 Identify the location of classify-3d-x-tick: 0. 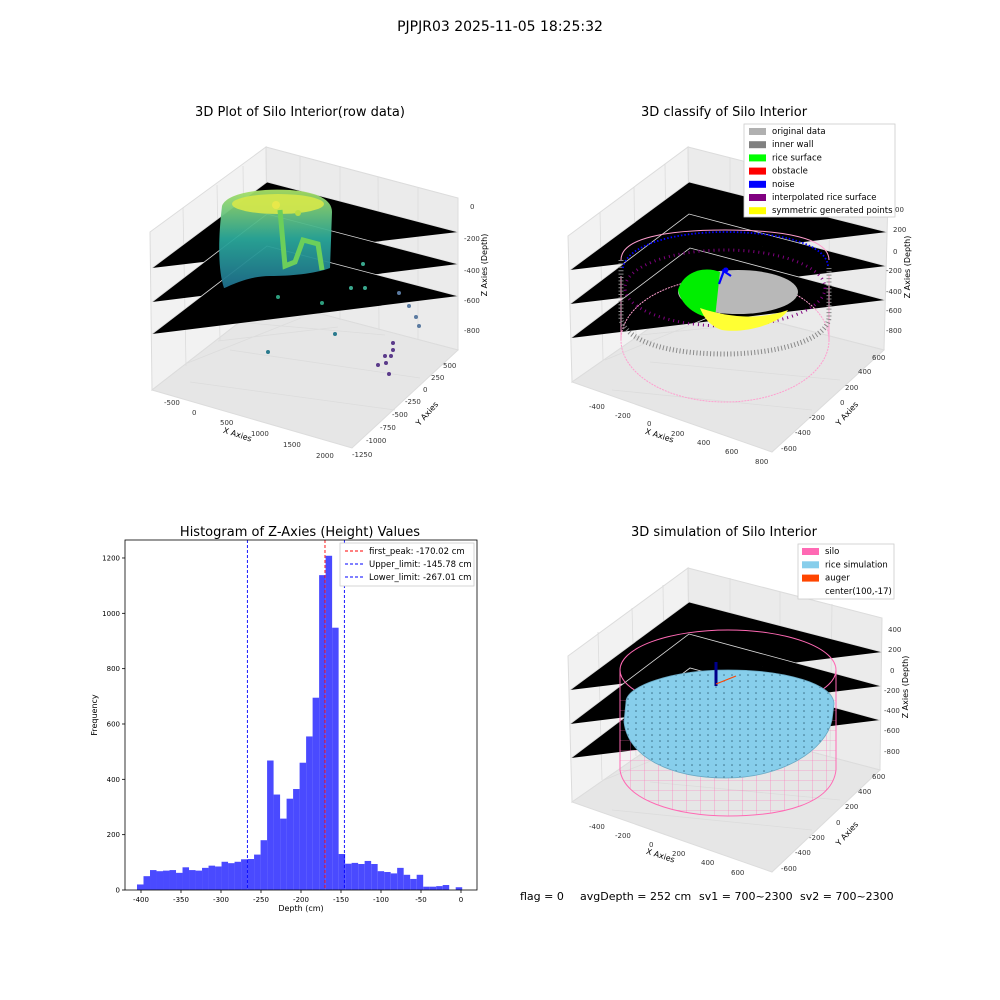
(649, 424).